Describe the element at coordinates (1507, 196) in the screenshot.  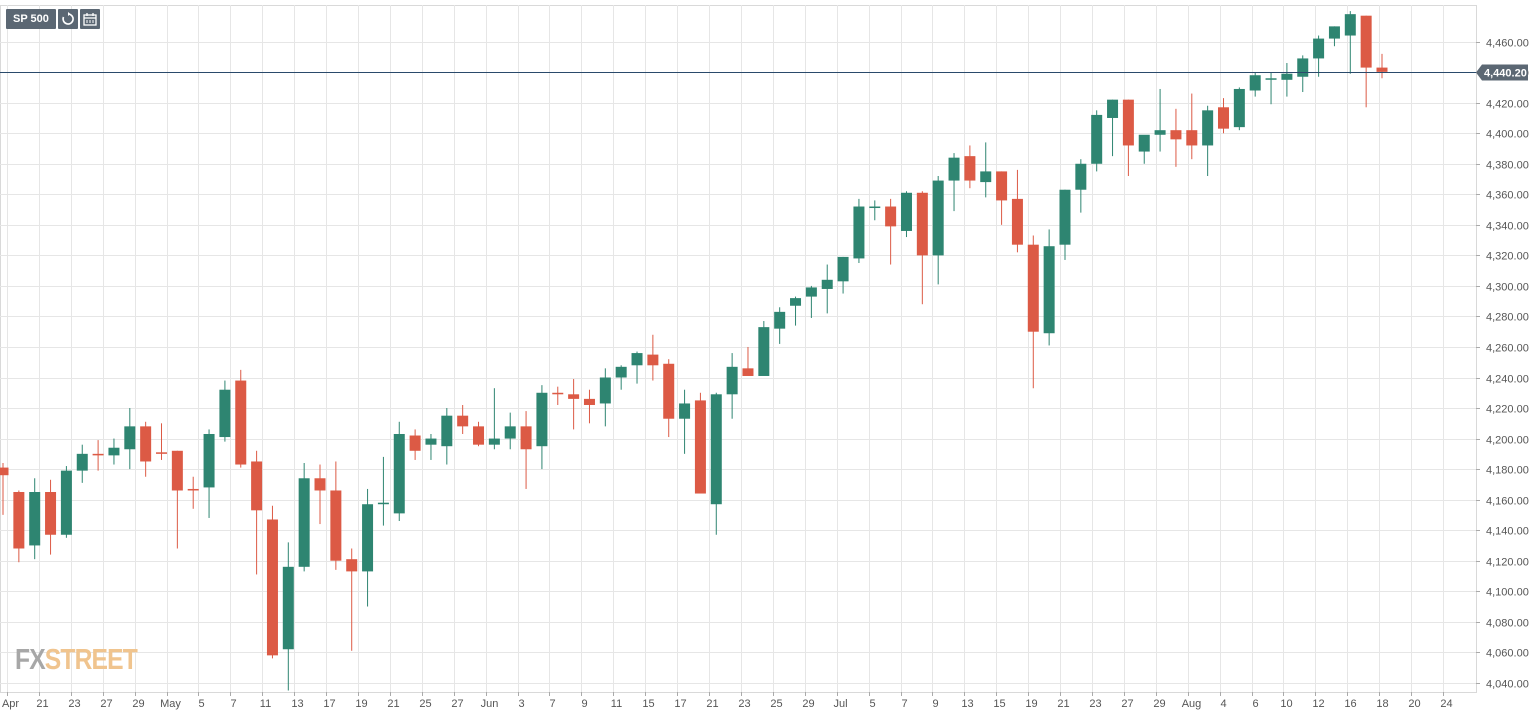
I see `y-tick-label: 4,360.00` at that location.